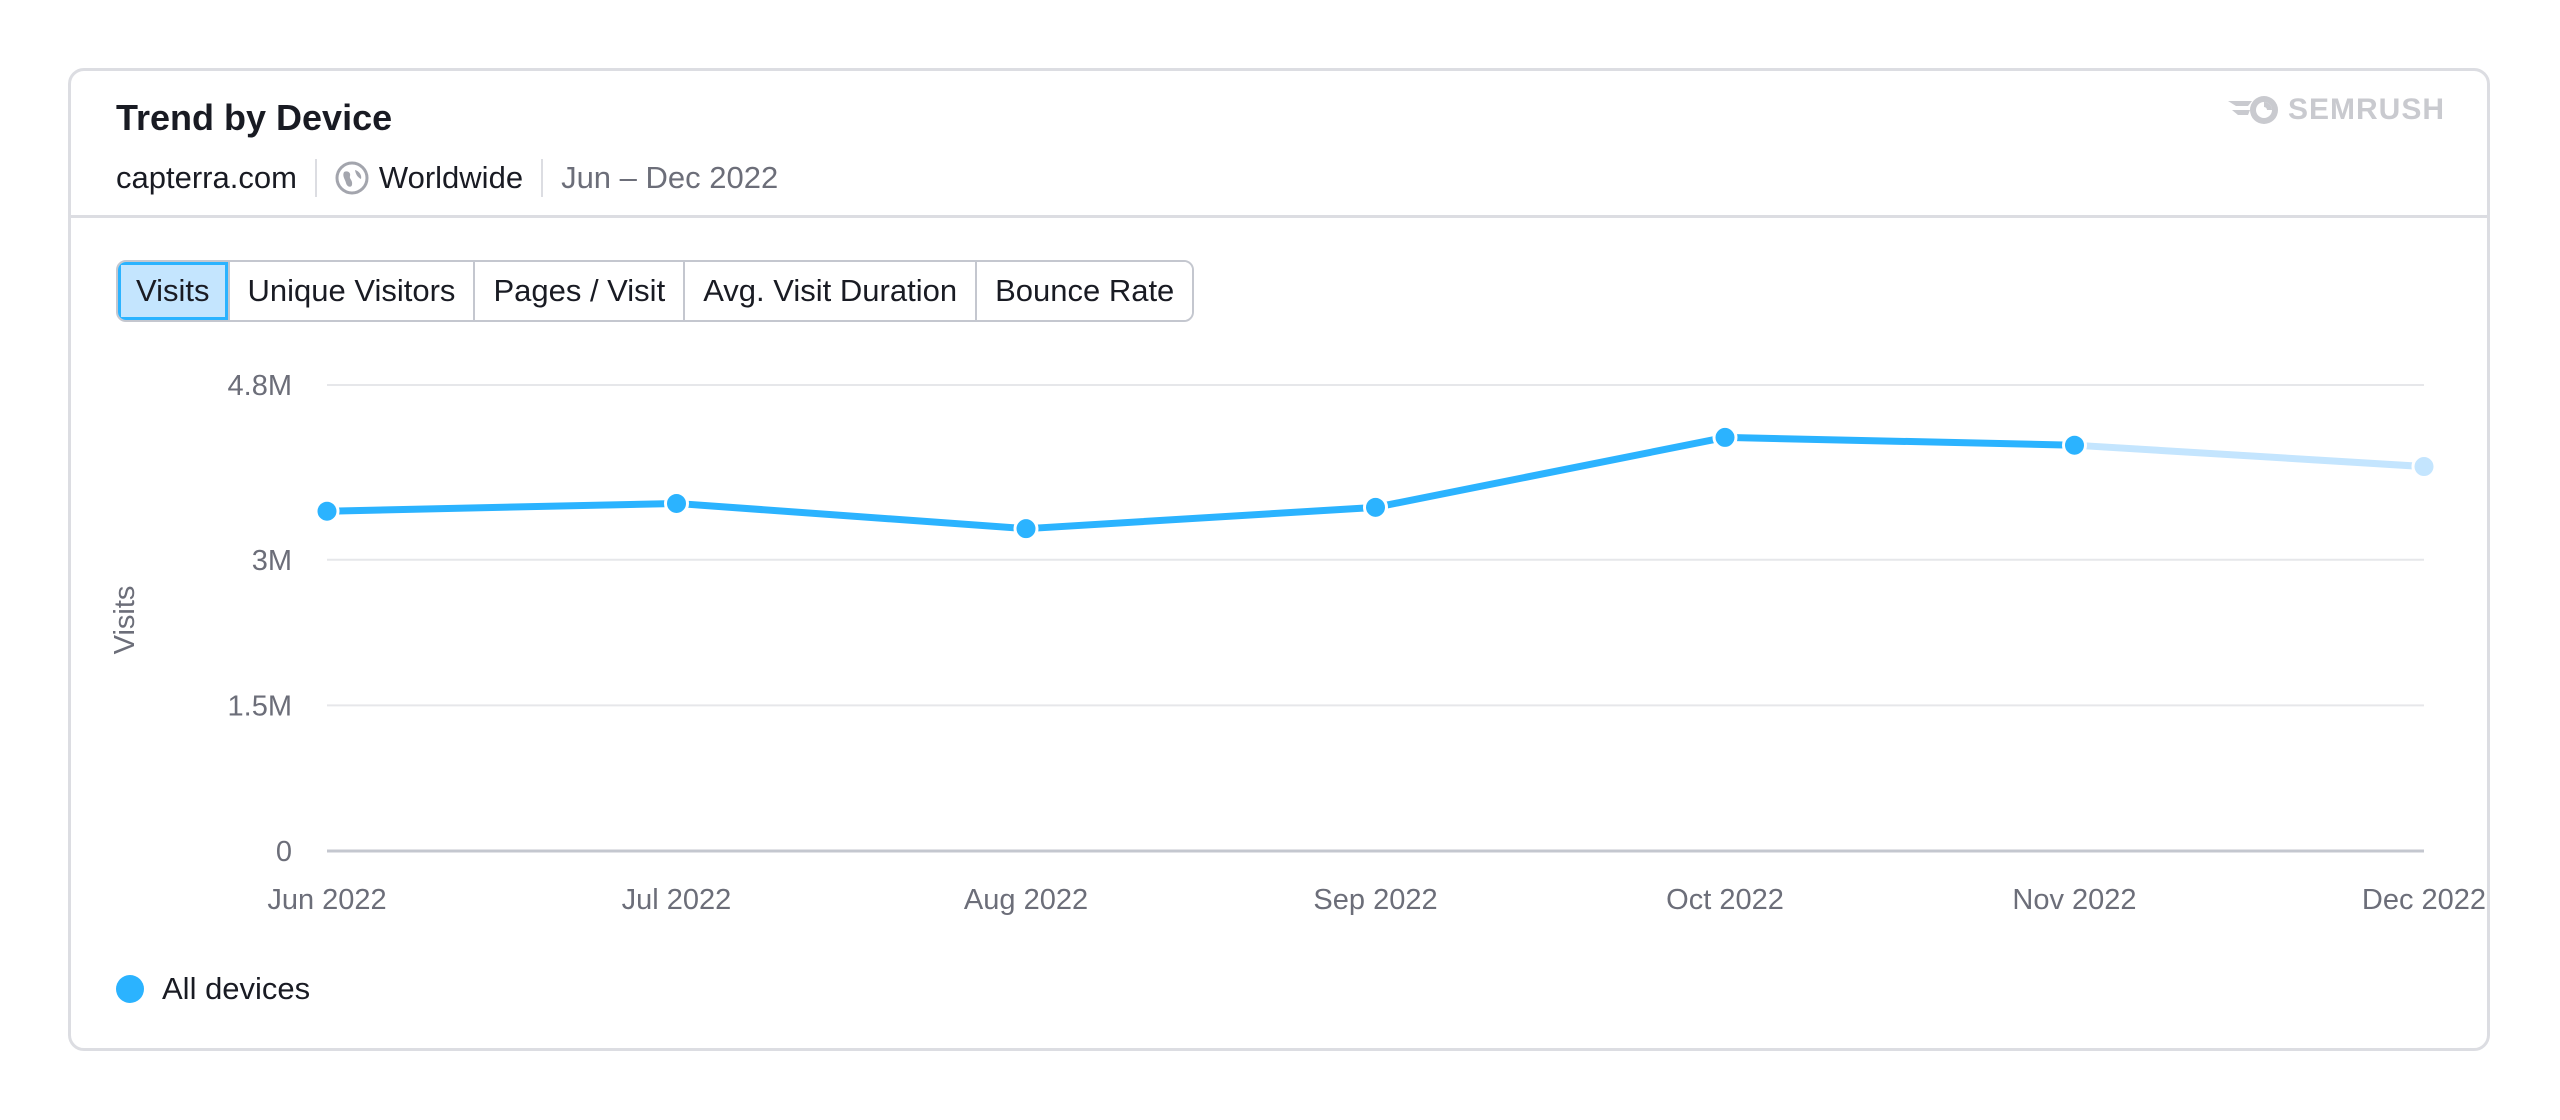  What do you see at coordinates (2366, 109) in the screenshot?
I see `brand-name: SEMRUSH` at bounding box center [2366, 109].